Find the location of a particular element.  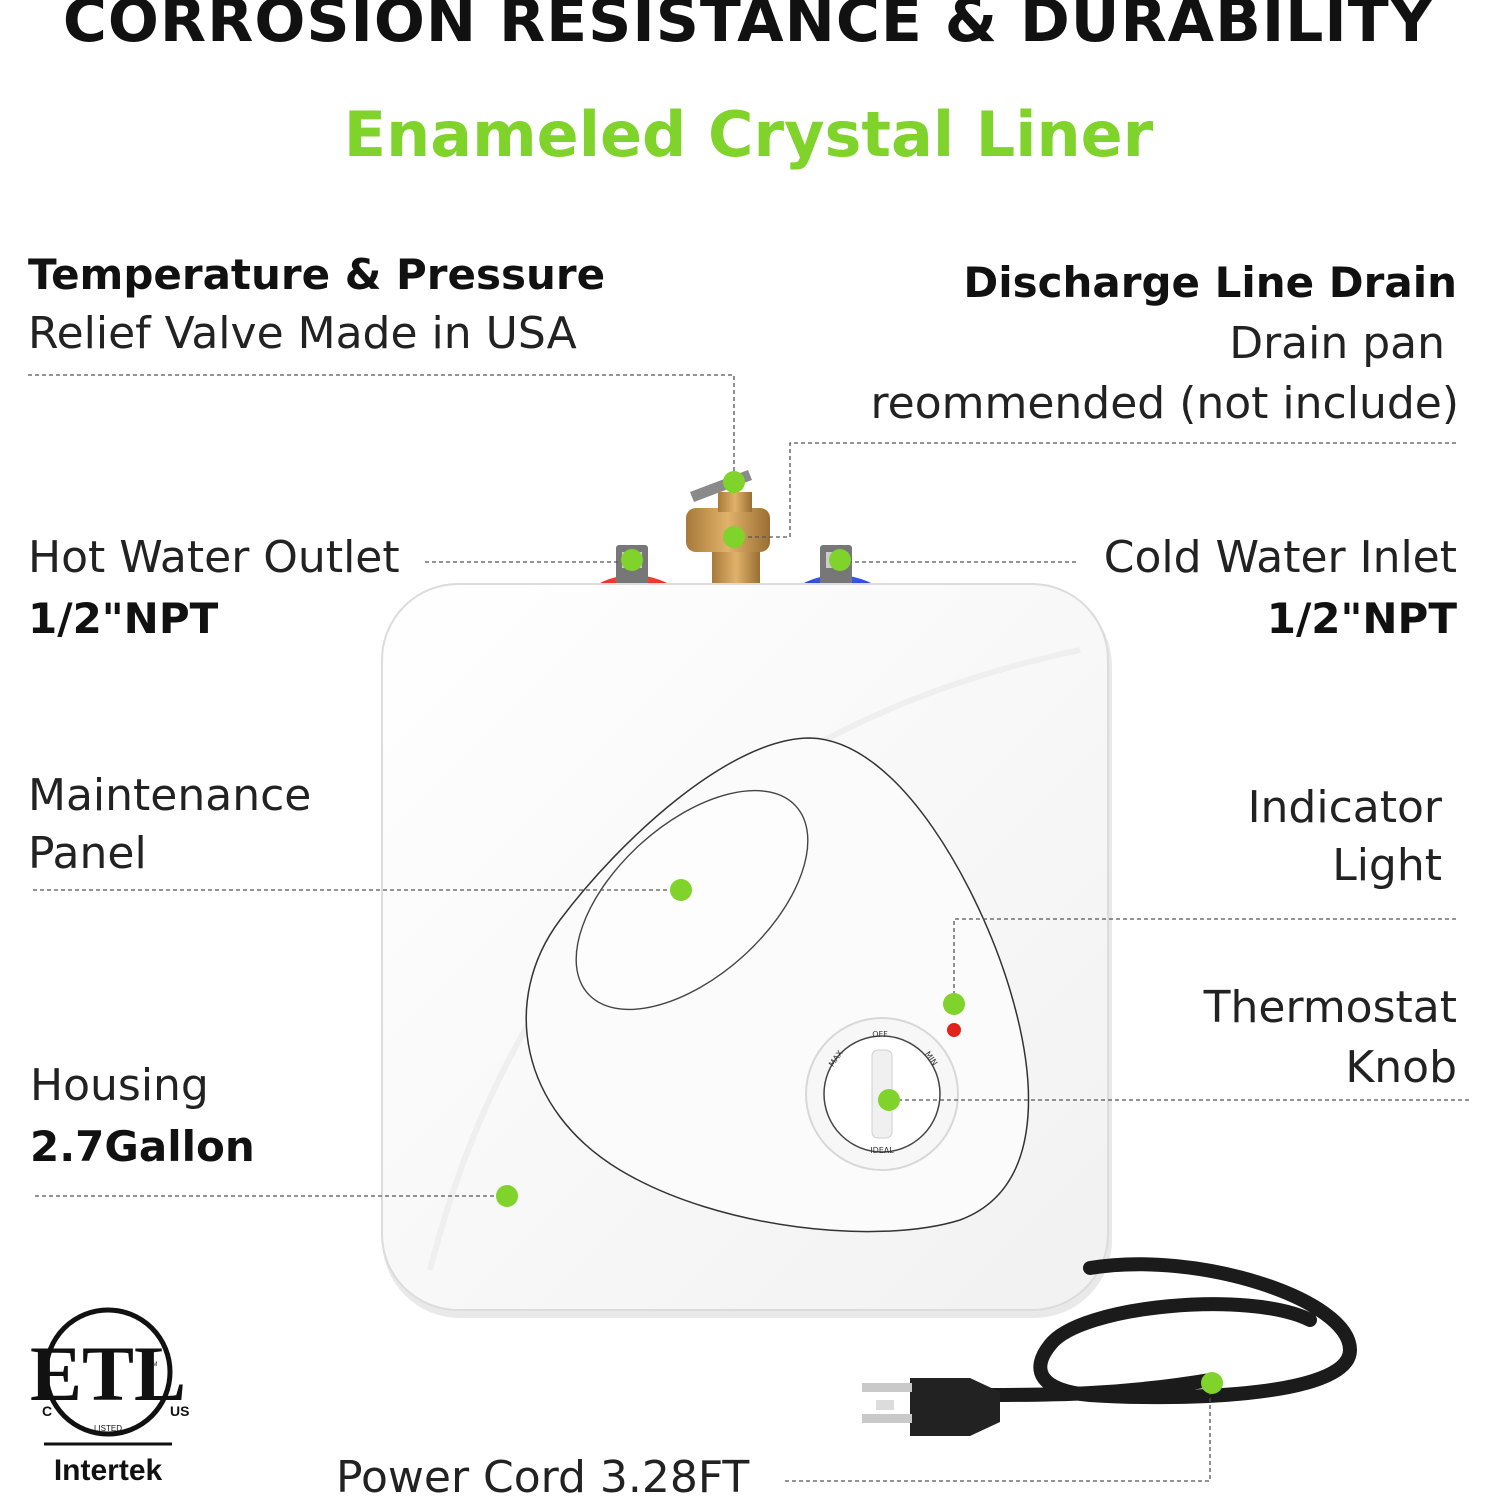

page-title: CORROSION RESISTANCE & DURABILITY is located at coordinates (748, 28).